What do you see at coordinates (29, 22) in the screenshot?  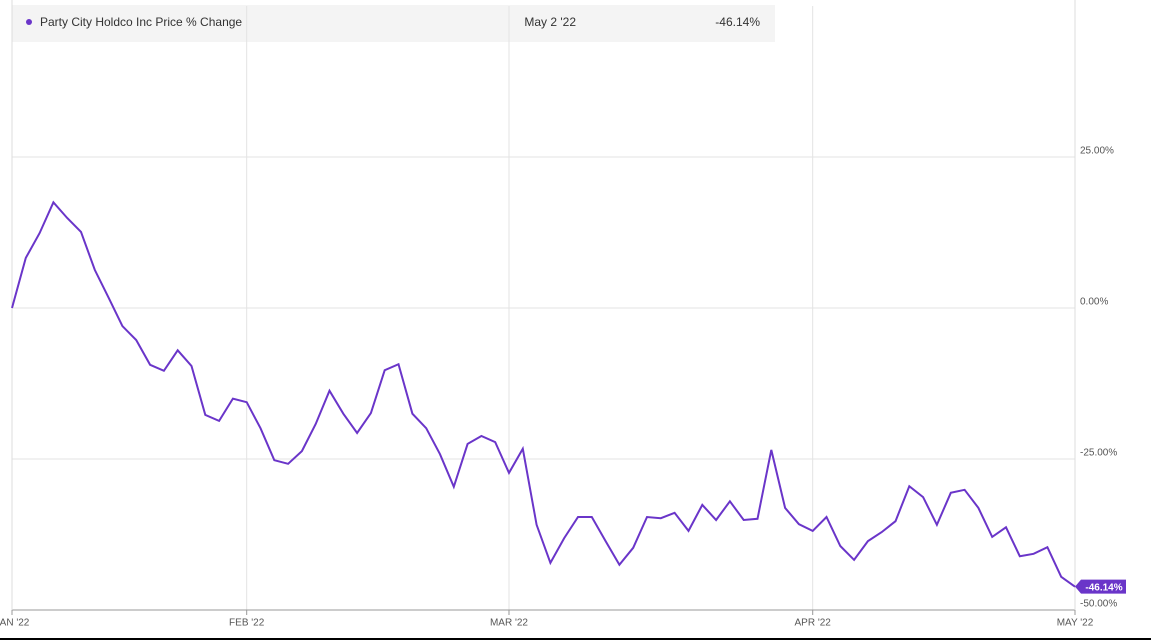 I see `legend-dot` at bounding box center [29, 22].